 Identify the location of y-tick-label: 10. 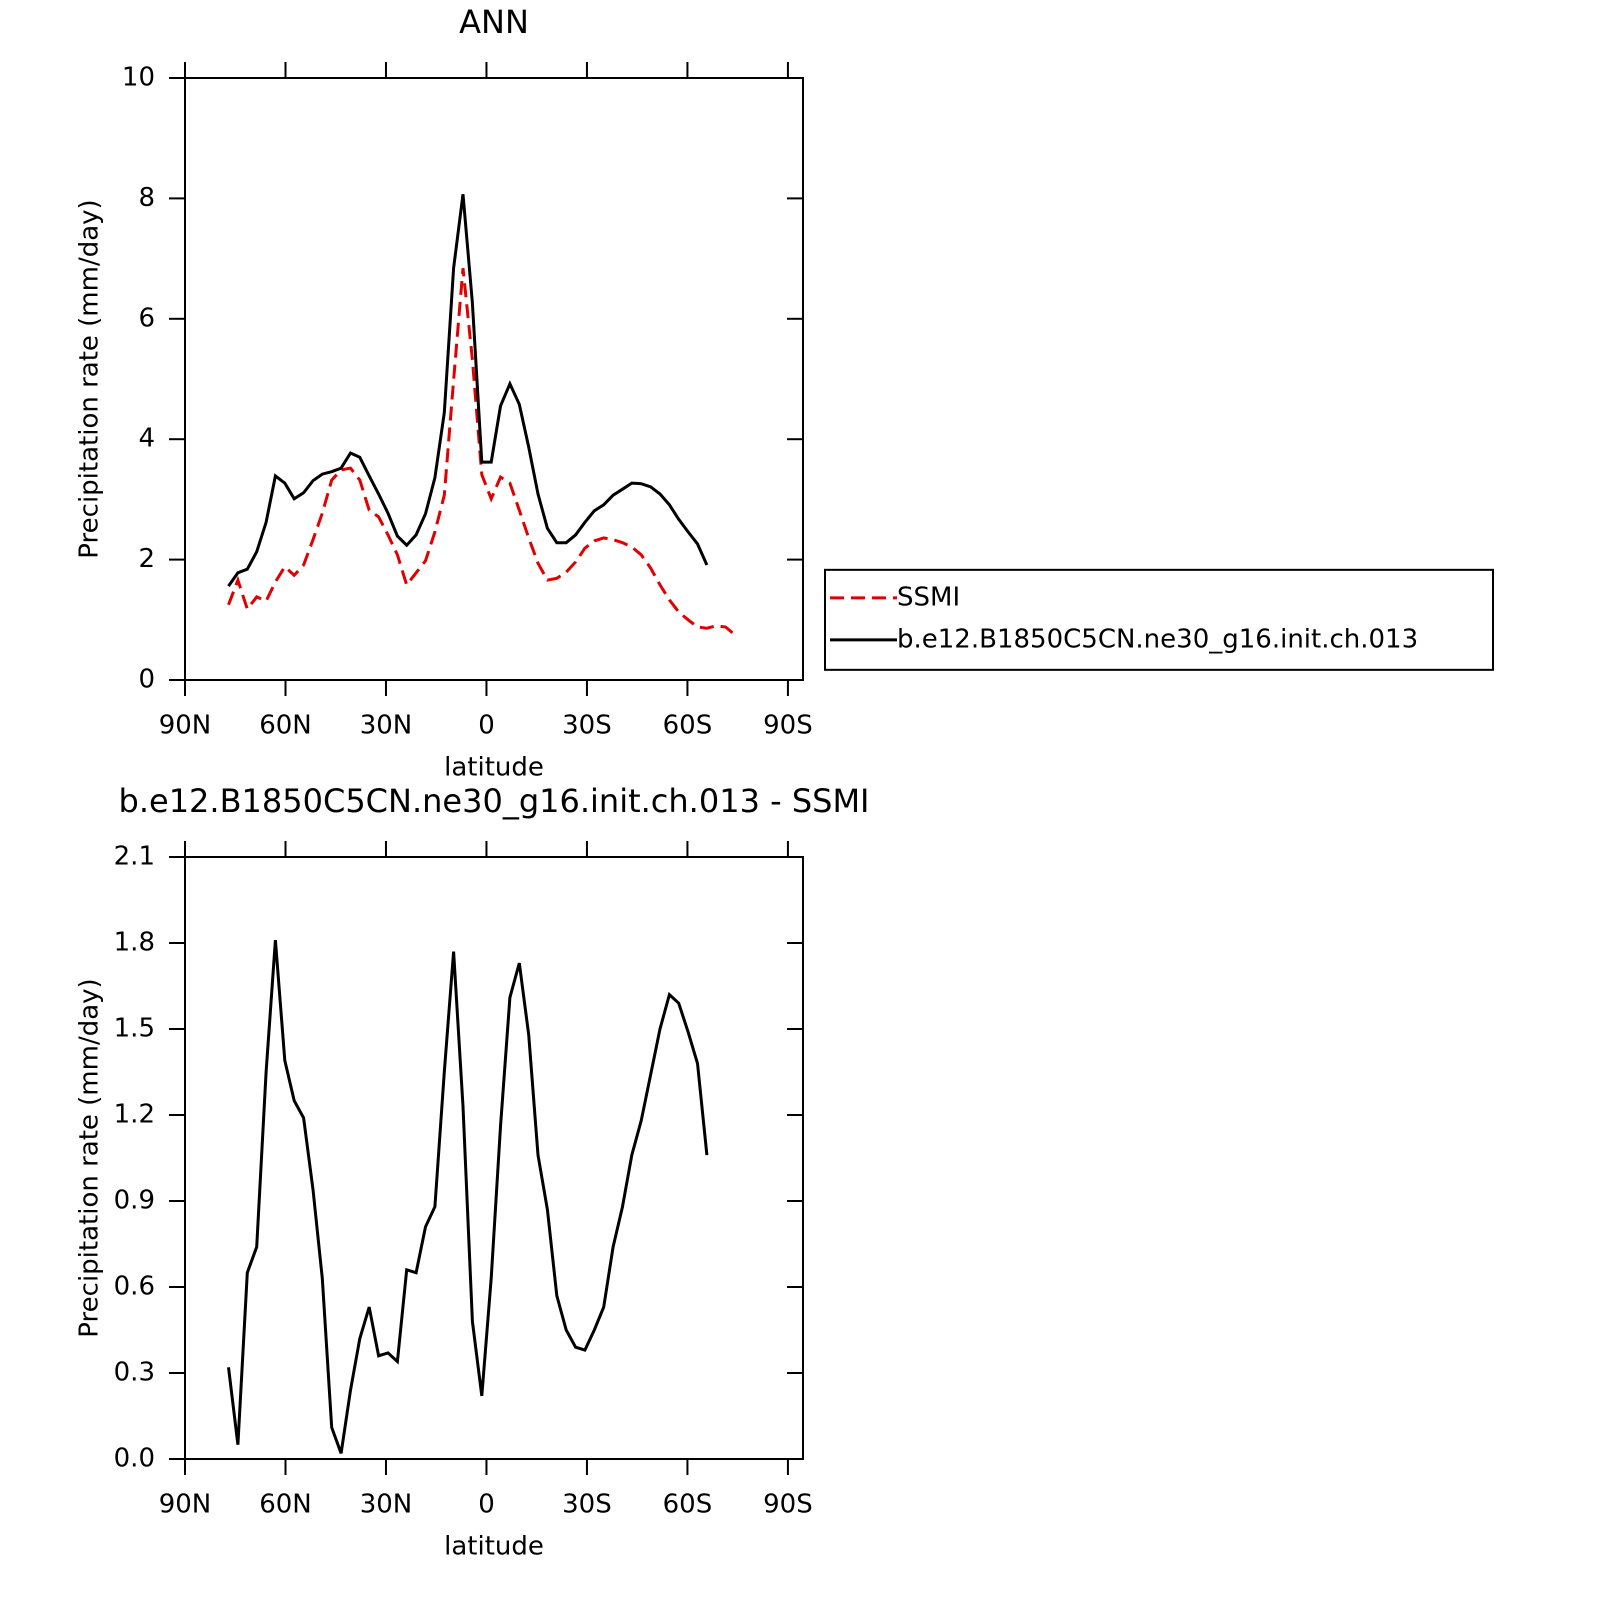
(138, 78).